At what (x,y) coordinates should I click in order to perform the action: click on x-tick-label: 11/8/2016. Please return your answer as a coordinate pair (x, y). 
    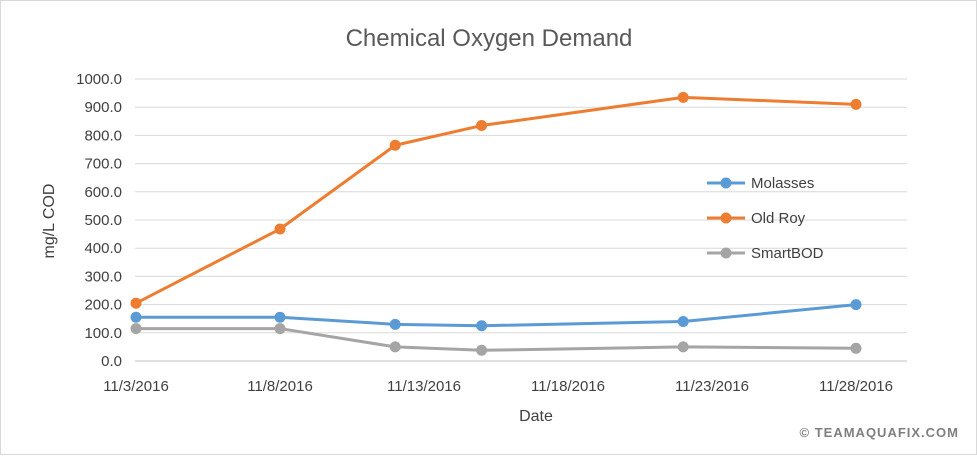
    Looking at the image, I should click on (280, 386).